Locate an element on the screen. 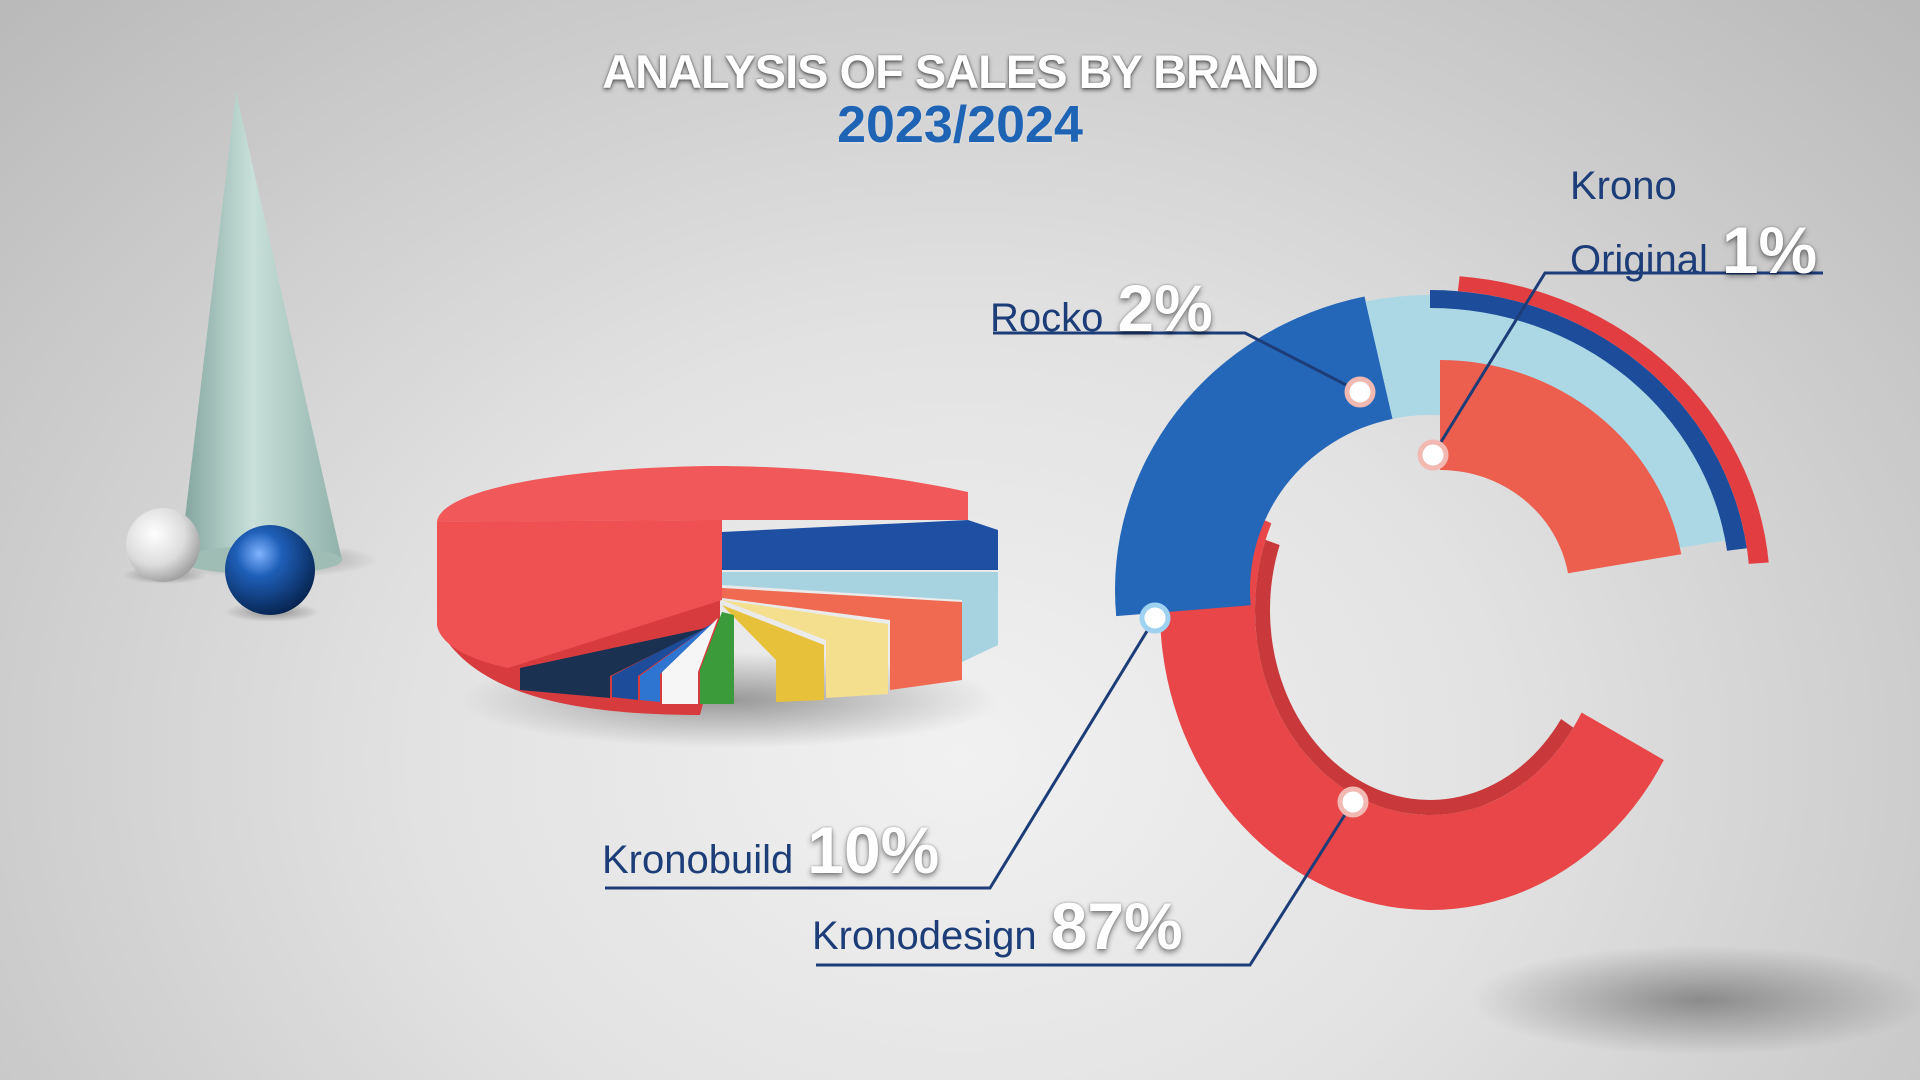  label-kronobuild-pct: 10% is located at coordinates (873, 850).